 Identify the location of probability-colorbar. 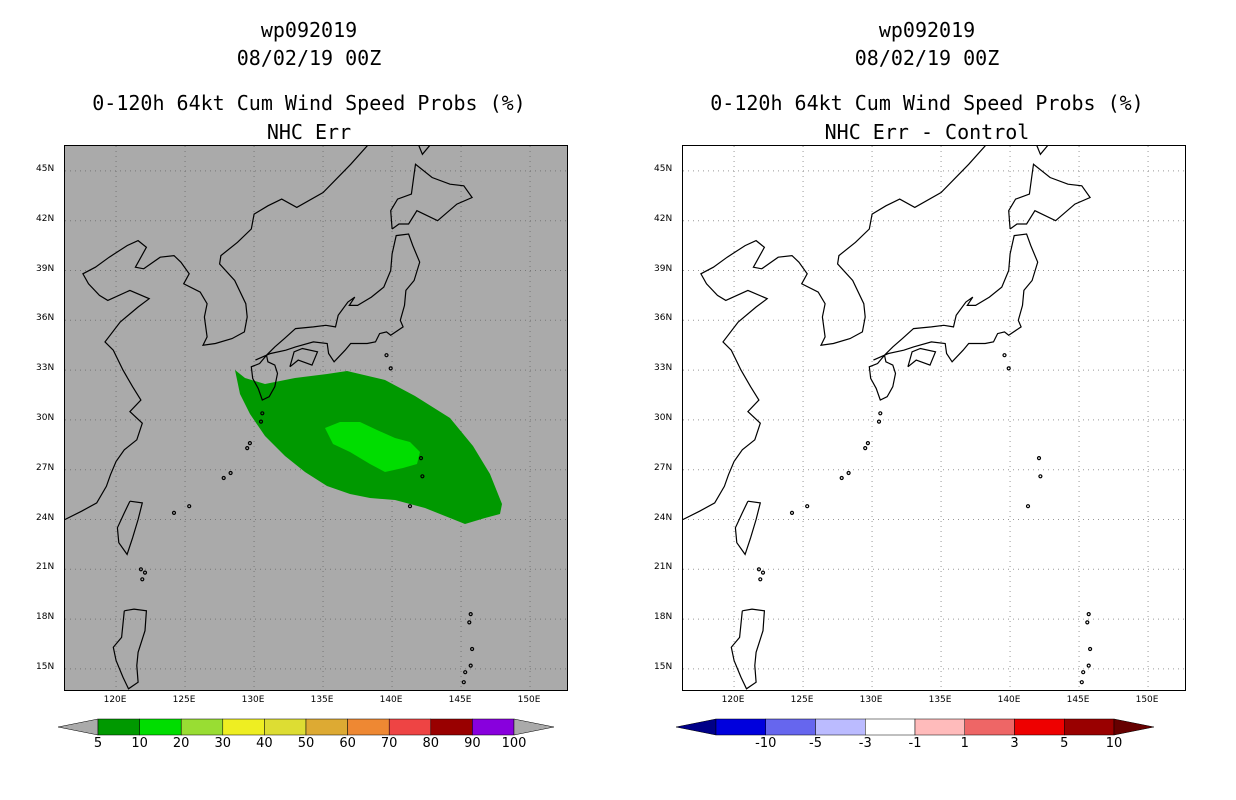
(306, 729).